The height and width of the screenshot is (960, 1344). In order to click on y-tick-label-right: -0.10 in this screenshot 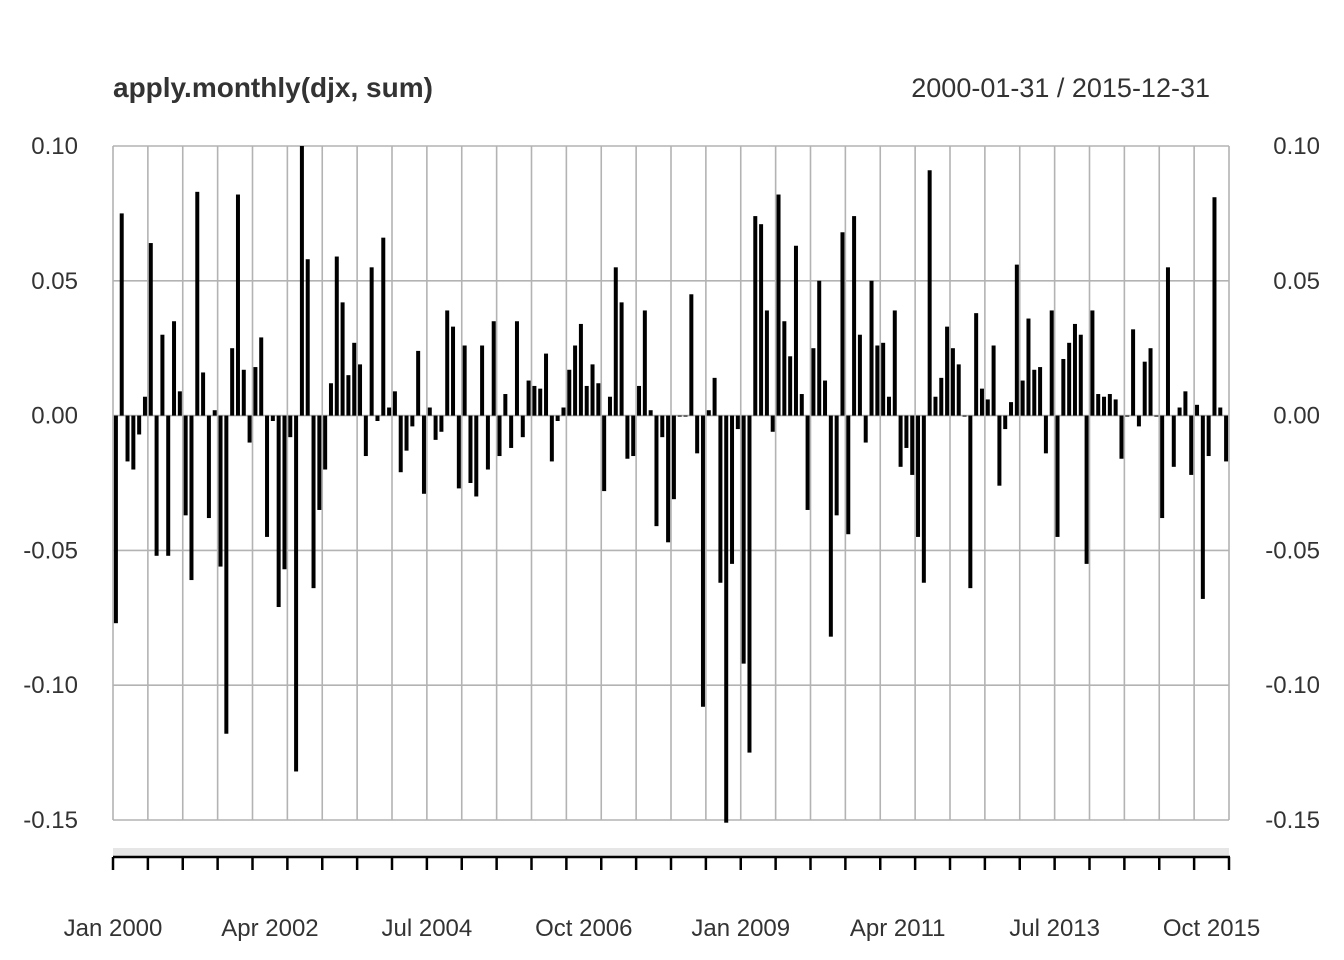, I will do `click(1292, 685)`.